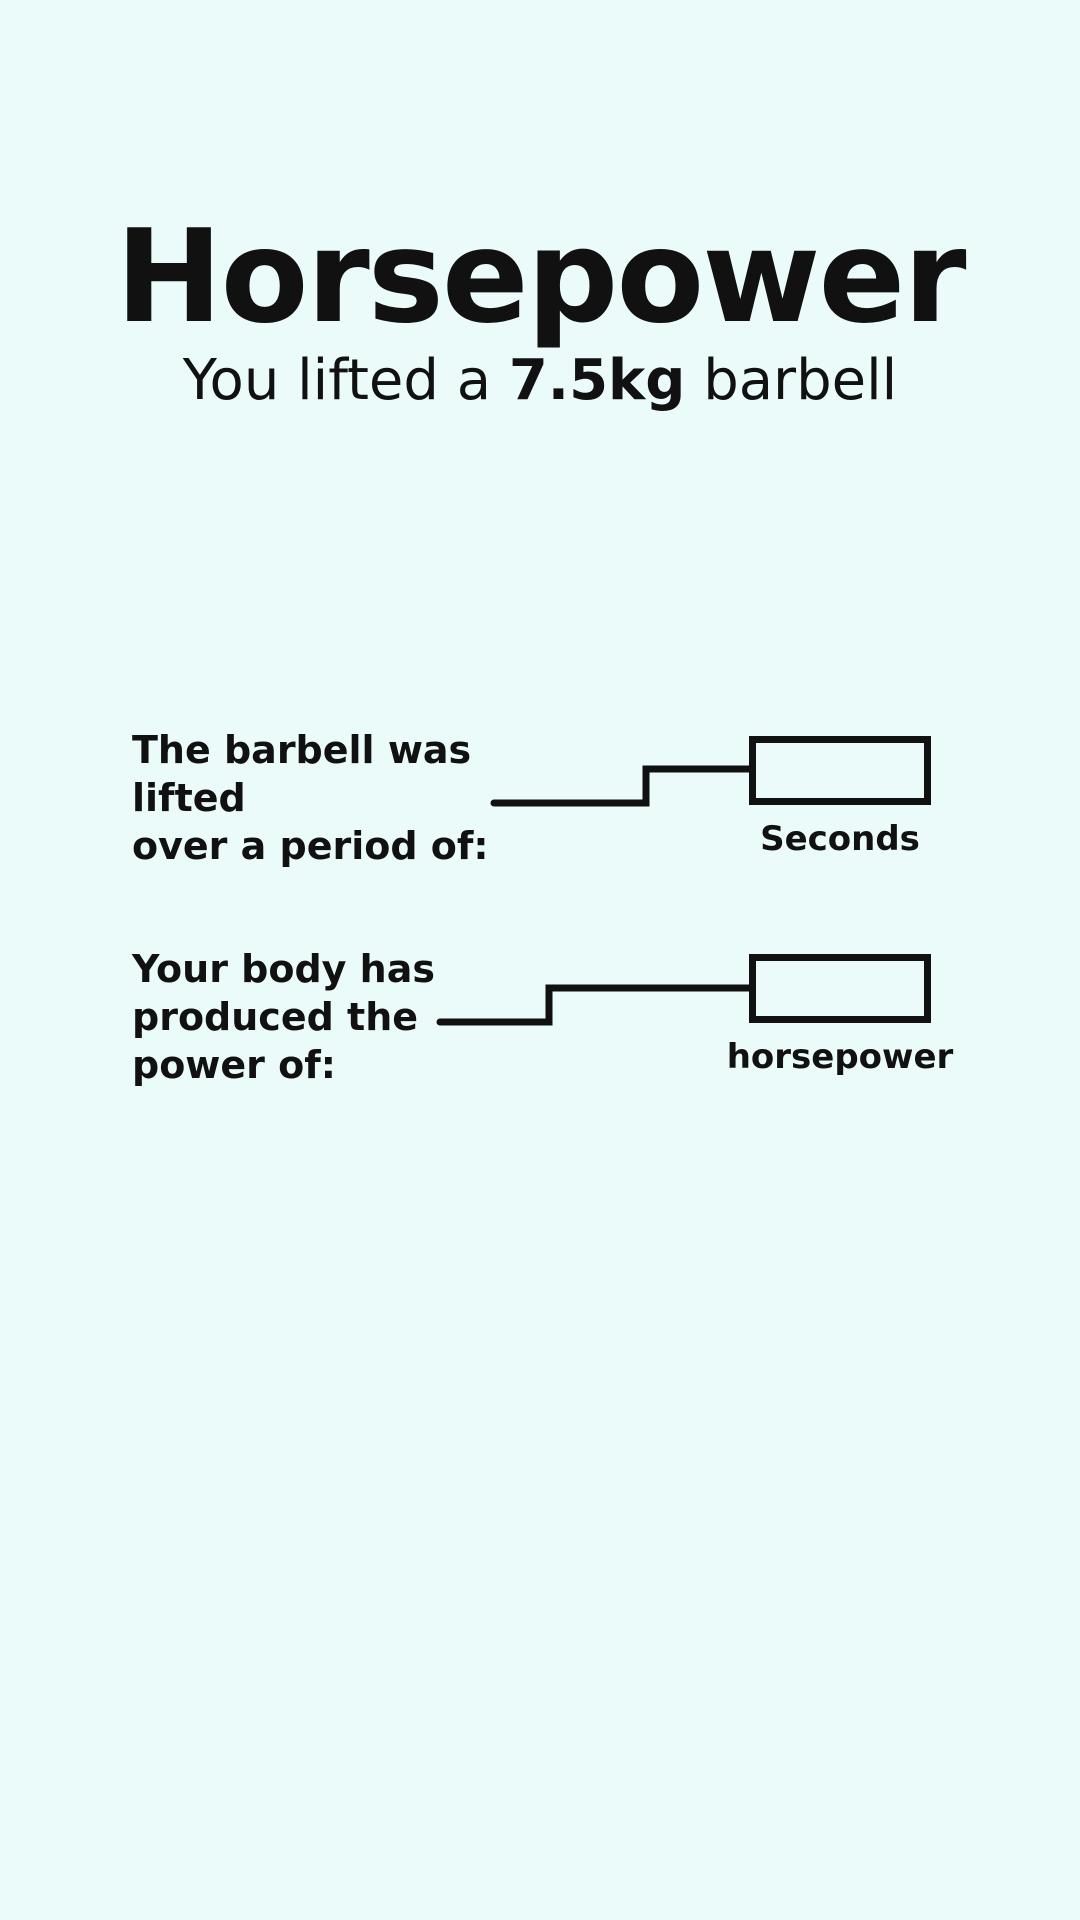  Describe the element at coordinates (275, 1017) in the screenshot. I see `power-output-question-line-2: produced the` at that location.